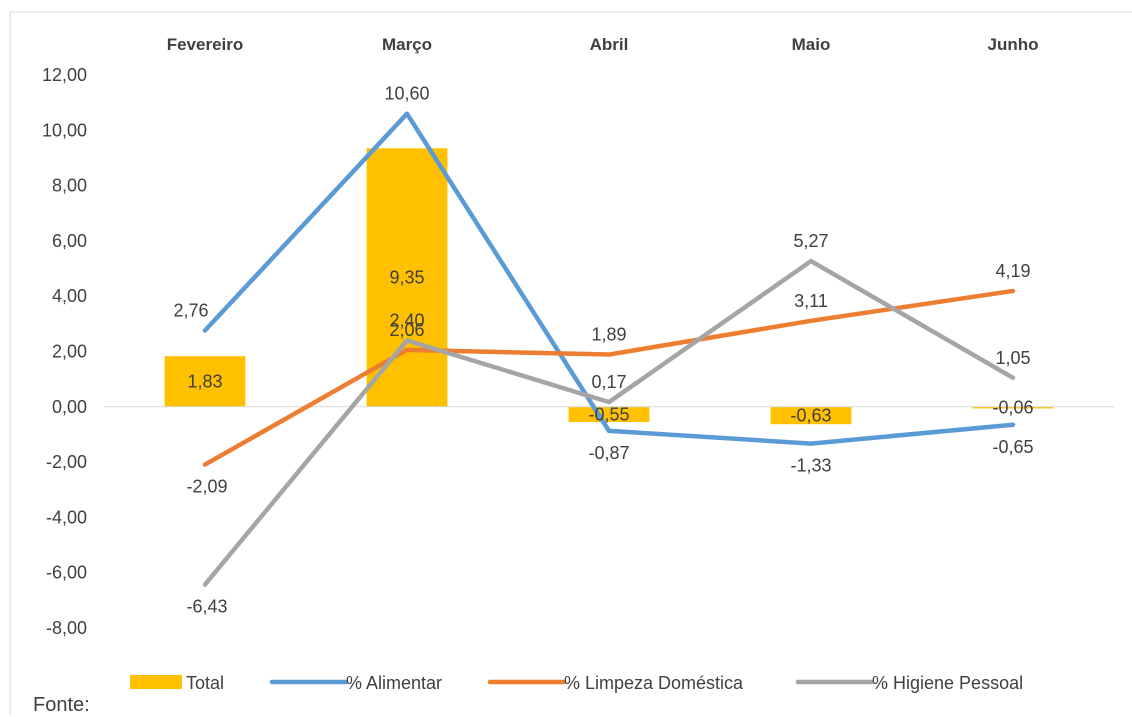  What do you see at coordinates (64, 75) in the screenshot?
I see `y-tick-label: 12,00` at bounding box center [64, 75].